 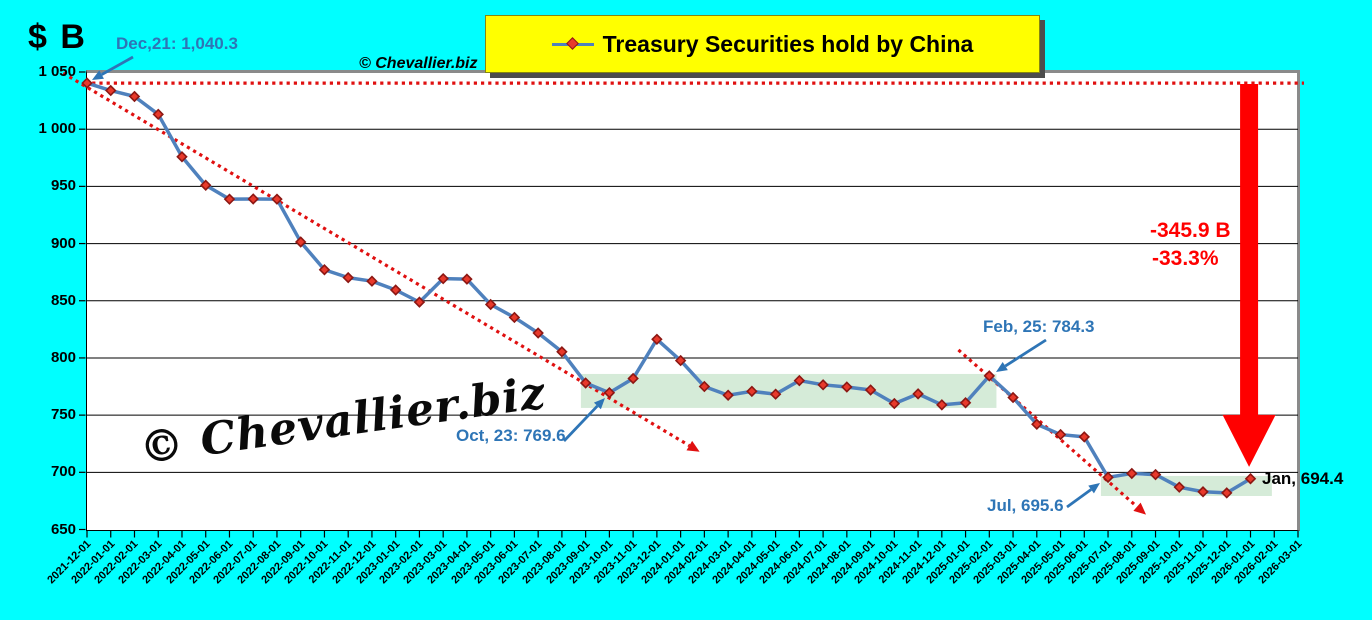 What do you see at coordinates (511, 435) in the screenshot?
I see `annotation-oct23: Oct, 23: 769.6` at bounding box center [511, 435].